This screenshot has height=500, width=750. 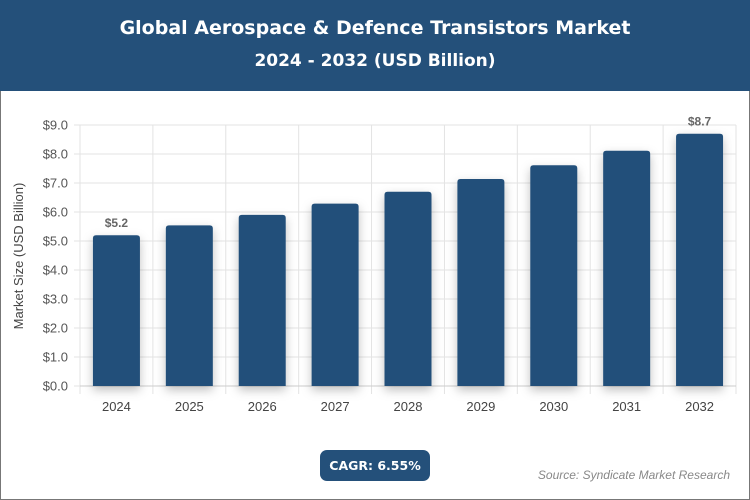 What do you see at coordinates (117, 223) in the screenshot?
I see `data-label: $5.2` at bounding box center [117, 223].